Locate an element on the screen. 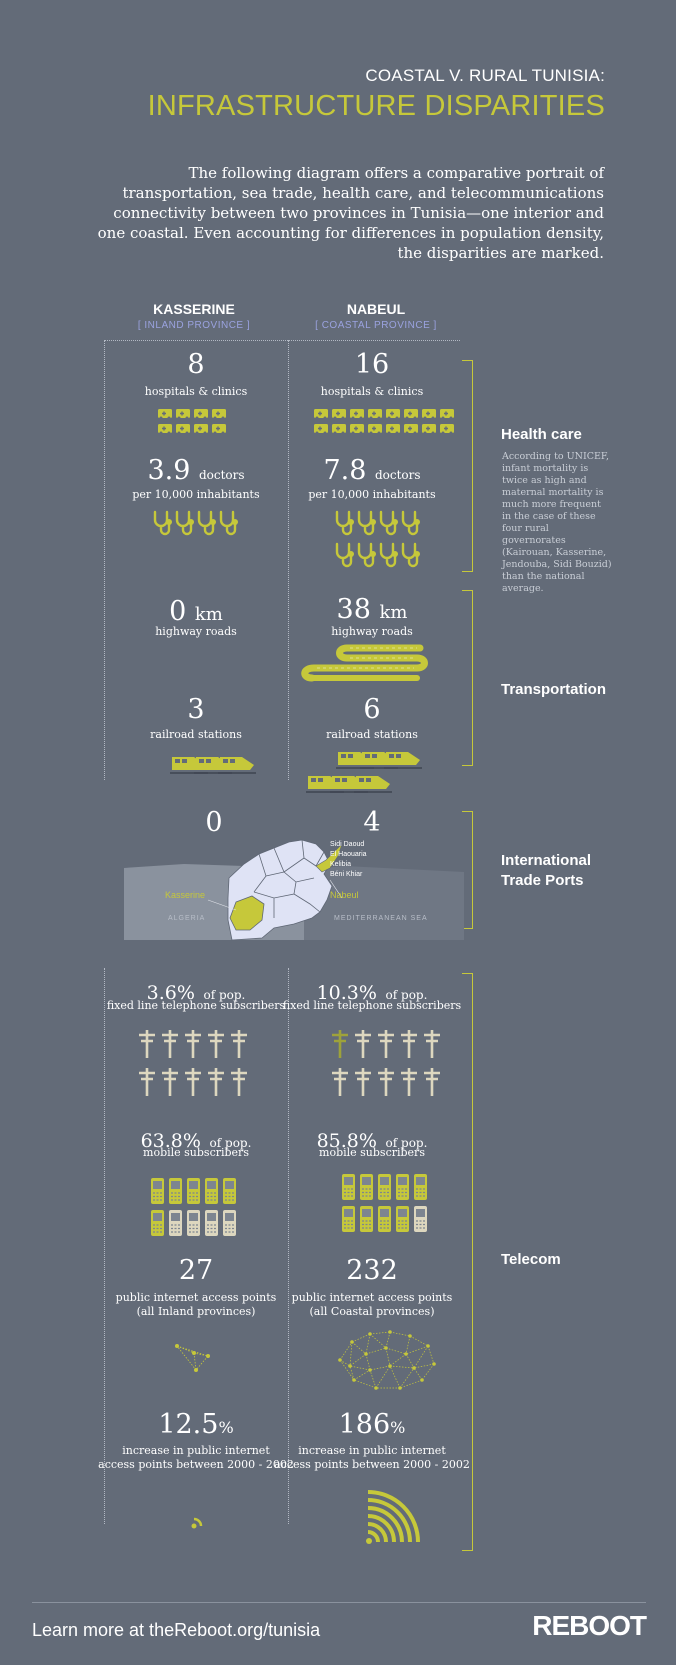 This screenshot has width=676, height=1665. fixed-right-label: fixed line telephone subscribers is located at coordinates (372, 1005).